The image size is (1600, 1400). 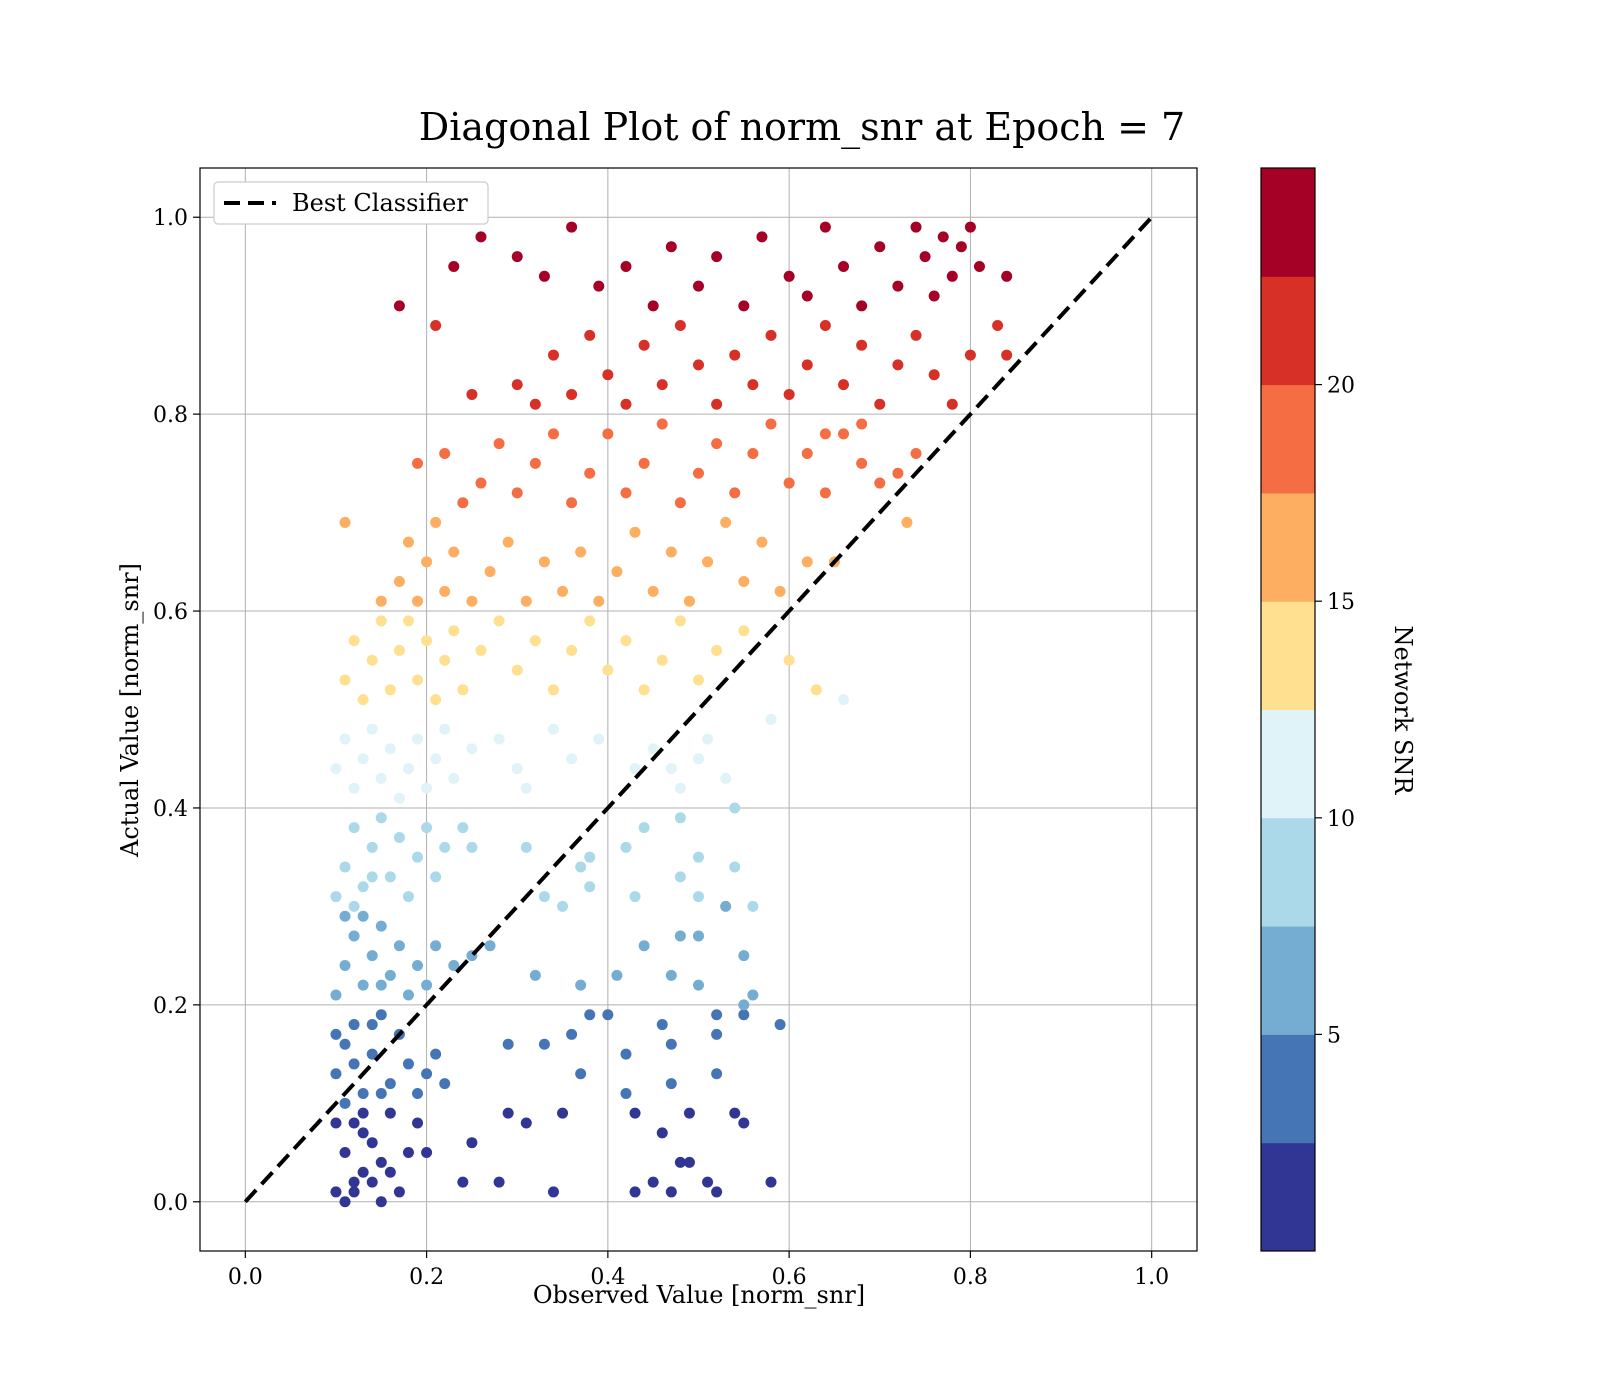 I want to click on x-axis-label: Observed Value [norm_snr], so click(x=699, y=1295).